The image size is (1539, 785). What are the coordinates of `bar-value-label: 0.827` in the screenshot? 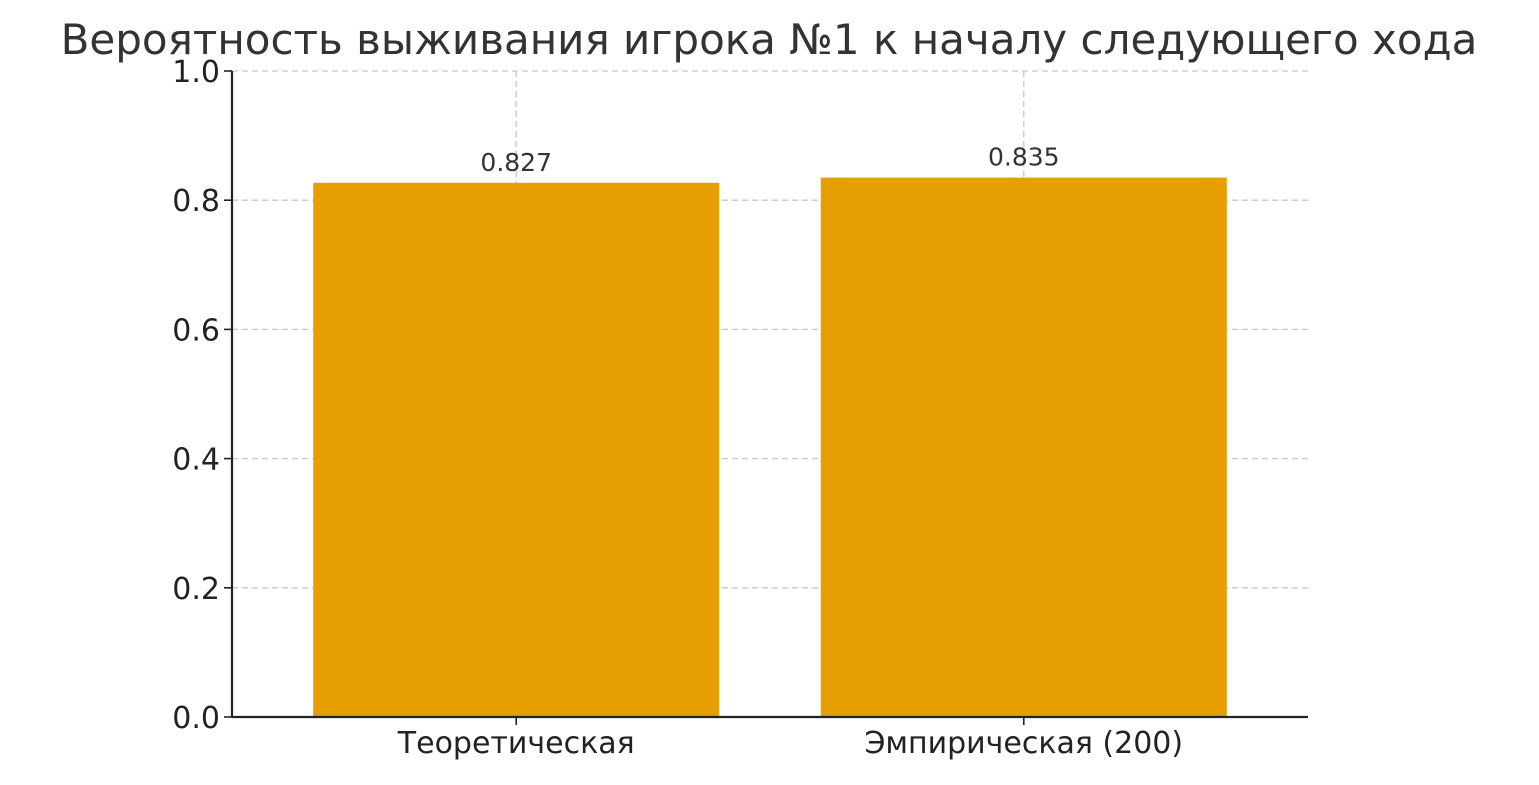 It's located at (516, 162).